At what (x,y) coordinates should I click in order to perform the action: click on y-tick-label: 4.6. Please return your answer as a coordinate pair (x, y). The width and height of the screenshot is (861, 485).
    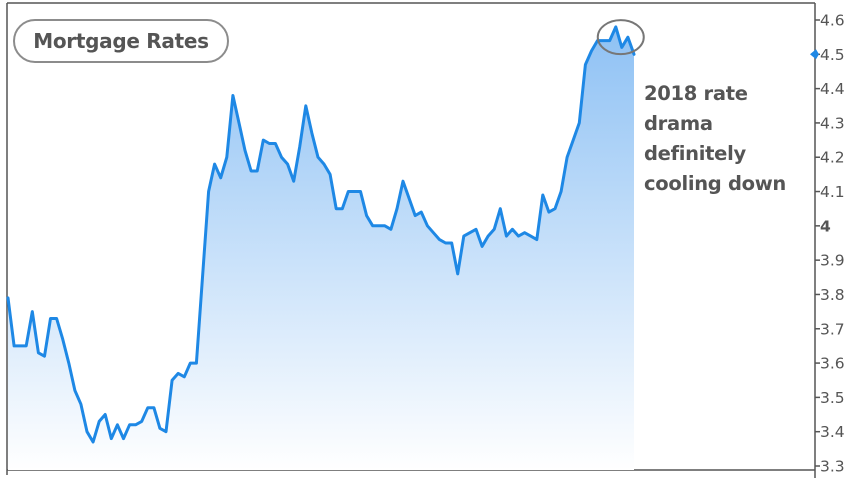
    Looking at the image, I should click on (832, 21).